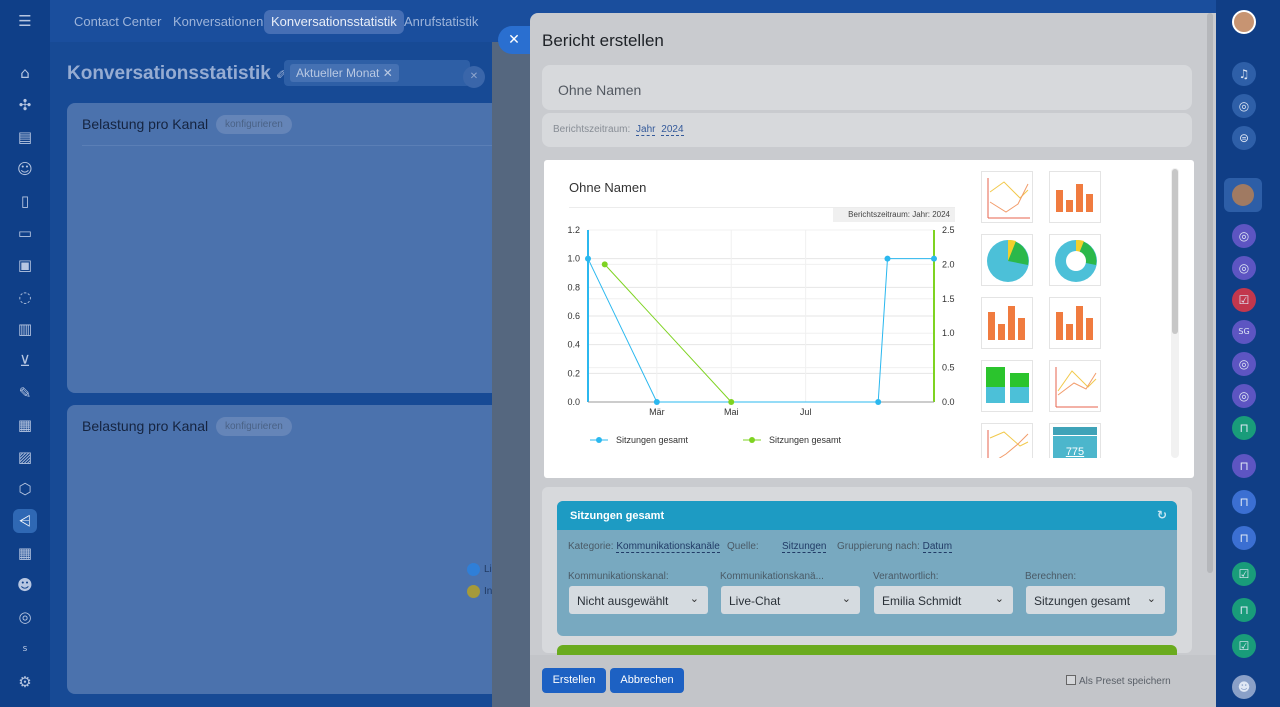 The image size is (1280, 707). I want to click on y-left-tick-label: 0.8, so click(573, 287).